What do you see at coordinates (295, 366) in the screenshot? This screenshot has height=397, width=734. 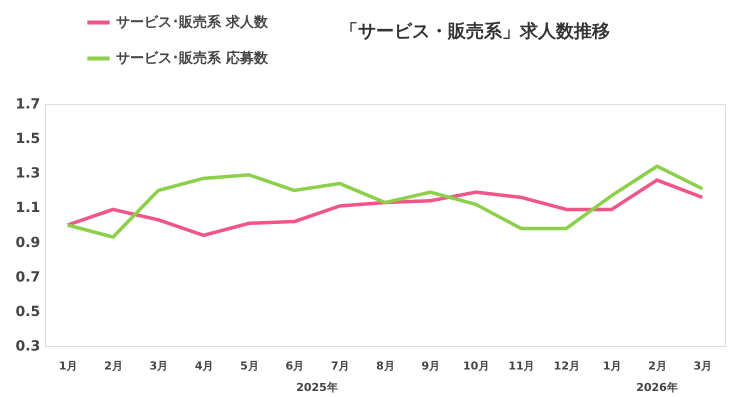 I see `x-tick-label: 6月` at bounding box center [295, 366].